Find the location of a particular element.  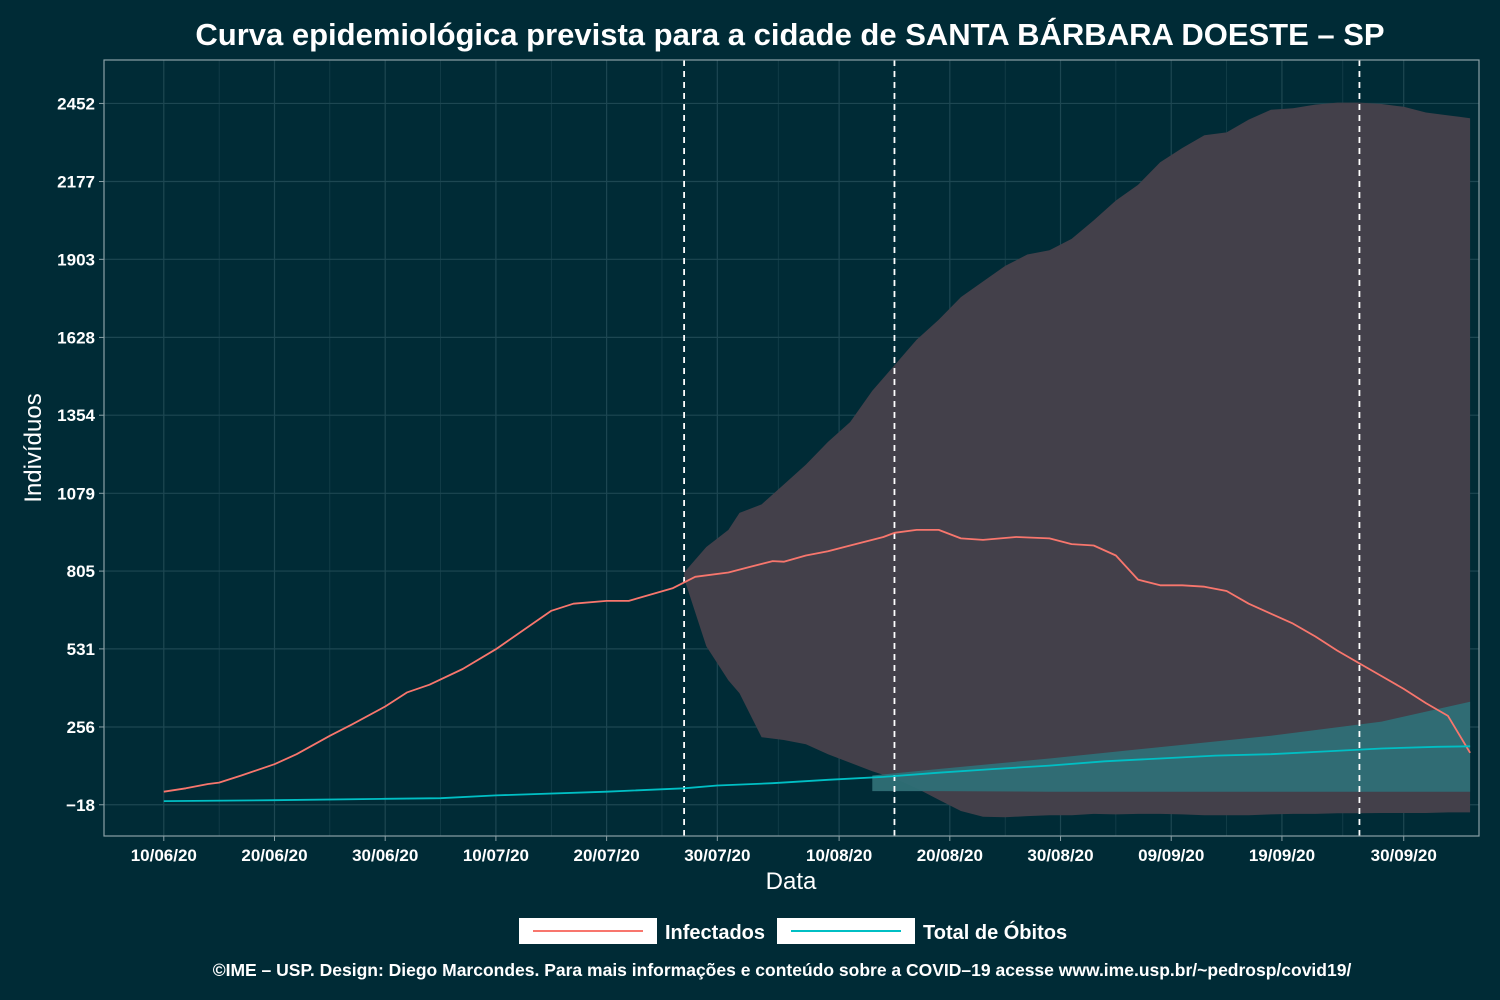

x-tick-label: 09/09/20 is located at coordinates (1171, 855).